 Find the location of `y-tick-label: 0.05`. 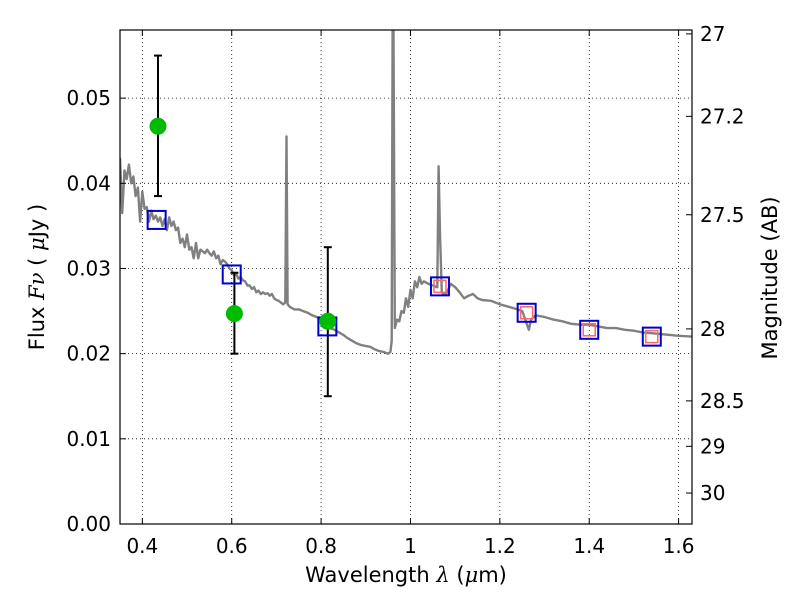

y-tick-label: 0.05 is located at coordinates (88, 98).